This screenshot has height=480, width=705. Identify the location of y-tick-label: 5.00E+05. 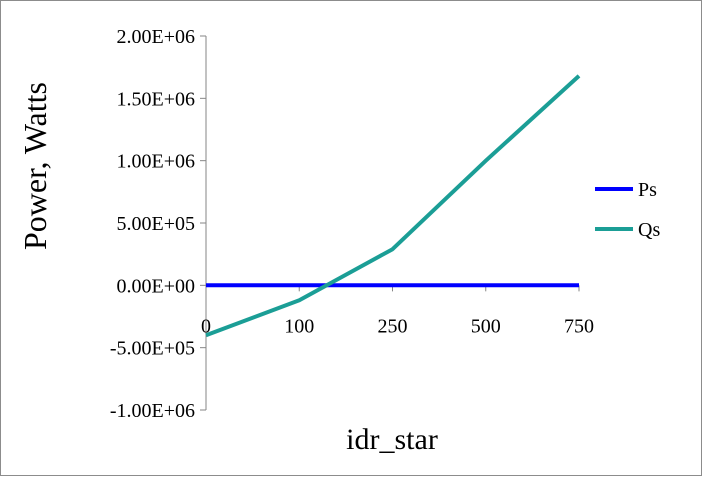
(156, 224).